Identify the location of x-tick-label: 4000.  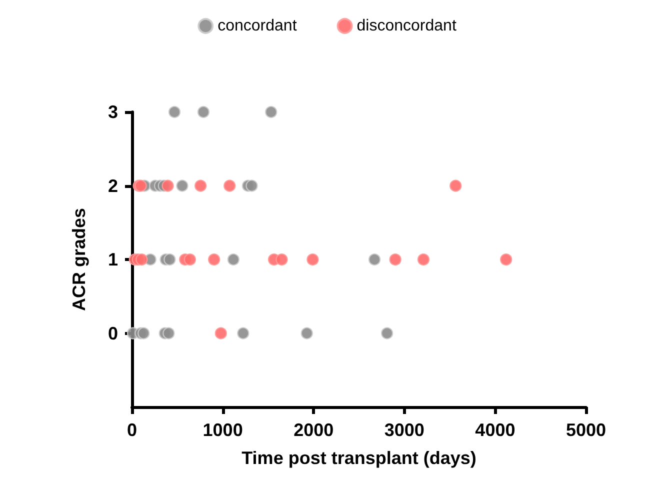
(495, 430).